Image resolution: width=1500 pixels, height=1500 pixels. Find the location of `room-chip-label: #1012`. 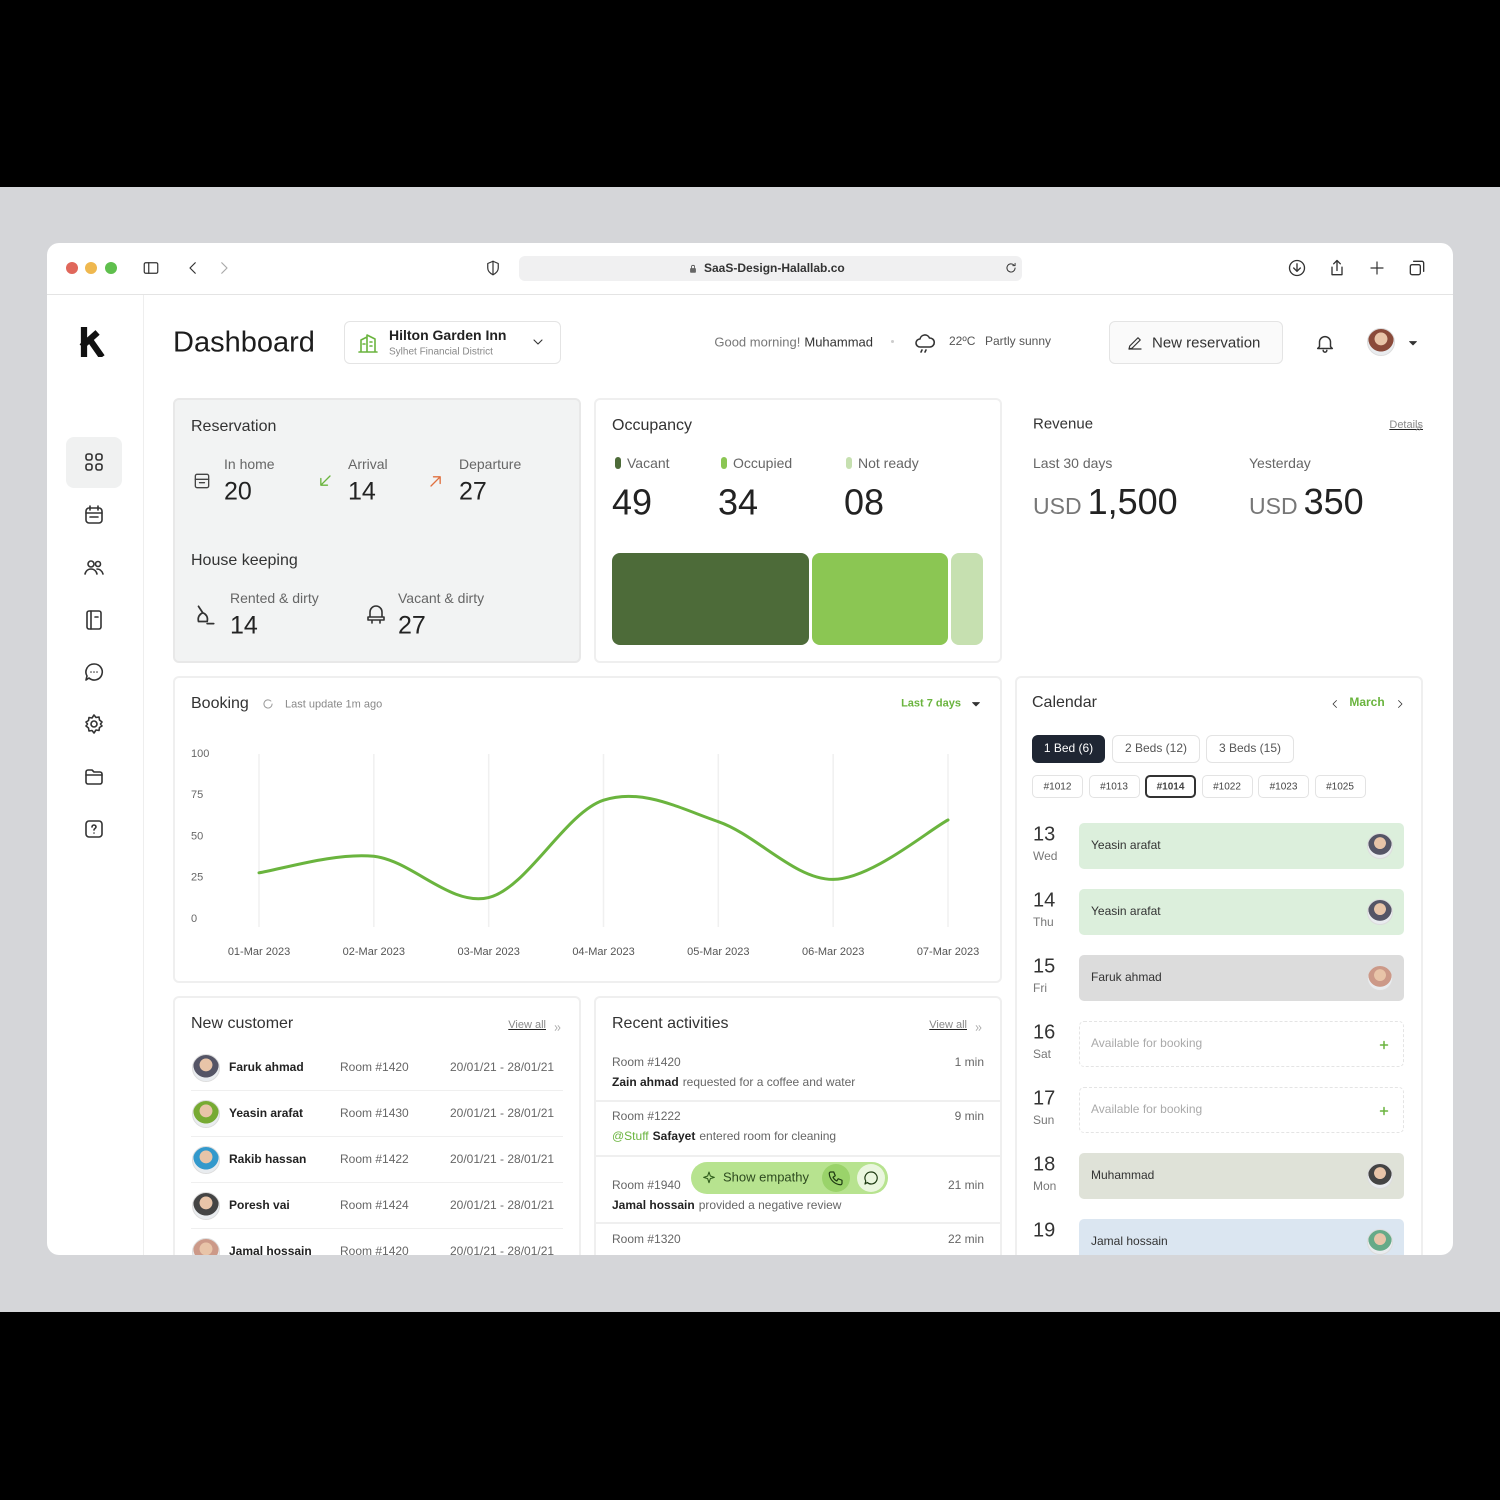

room-chip-label: #1012 is located at coordinates (1057, 787).